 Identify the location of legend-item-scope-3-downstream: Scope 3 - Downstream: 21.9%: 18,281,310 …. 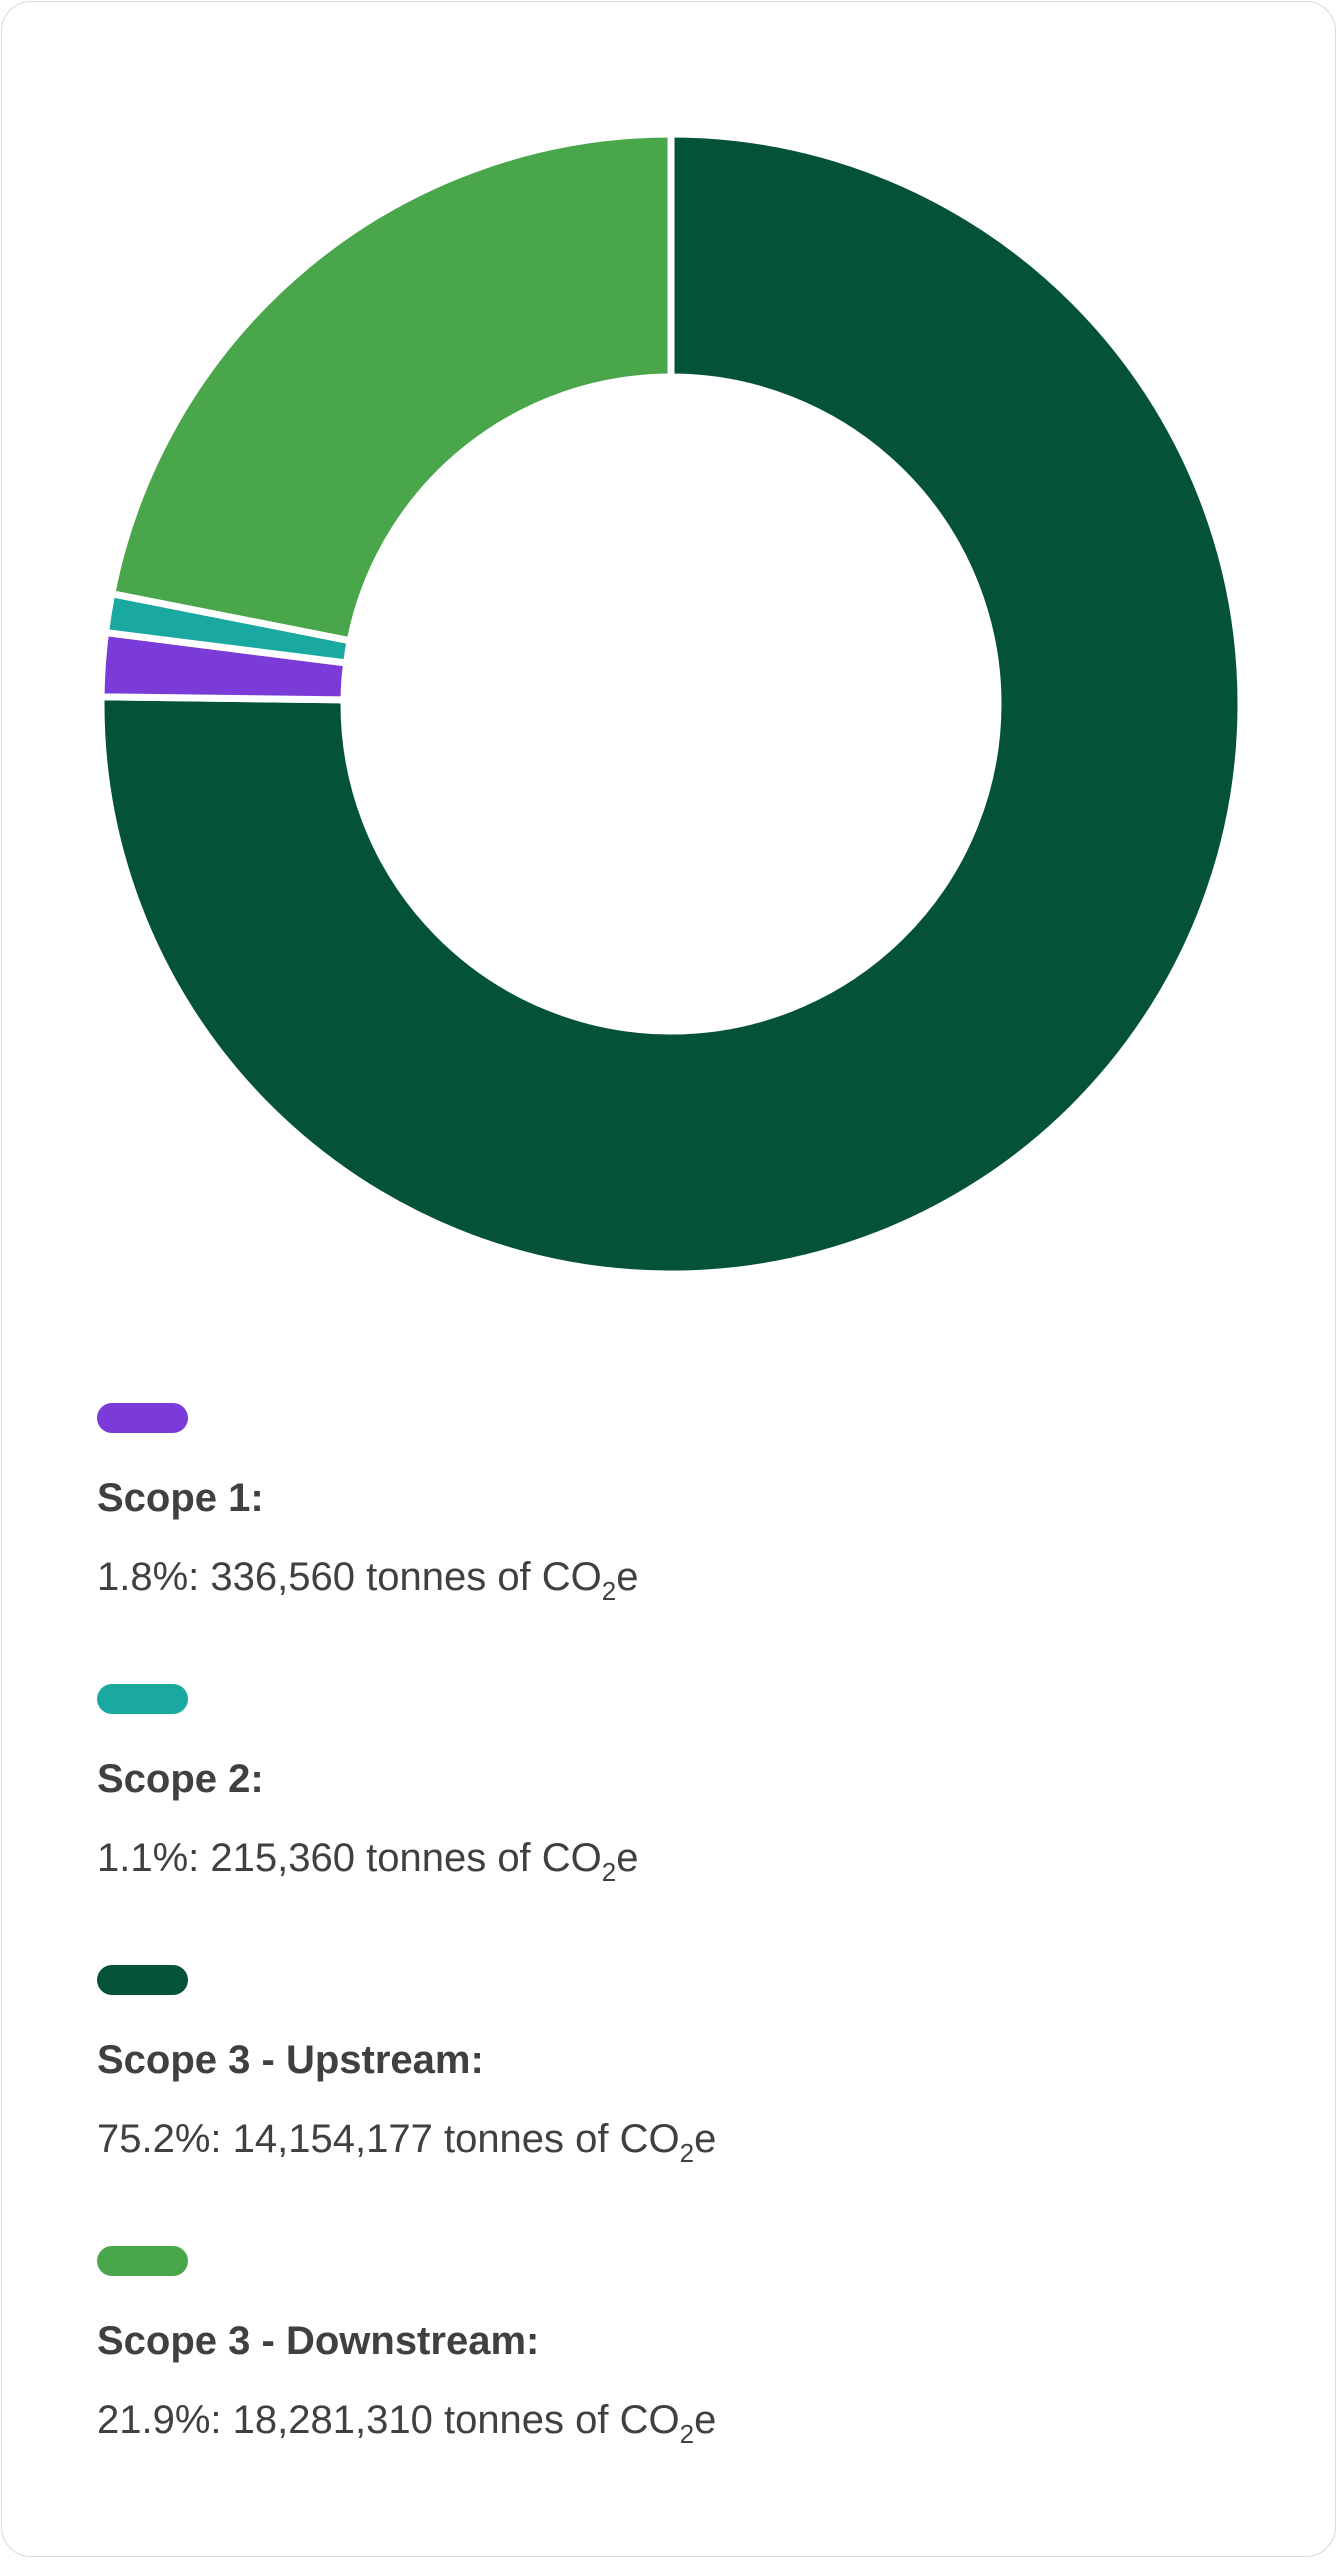
(406, 2386).